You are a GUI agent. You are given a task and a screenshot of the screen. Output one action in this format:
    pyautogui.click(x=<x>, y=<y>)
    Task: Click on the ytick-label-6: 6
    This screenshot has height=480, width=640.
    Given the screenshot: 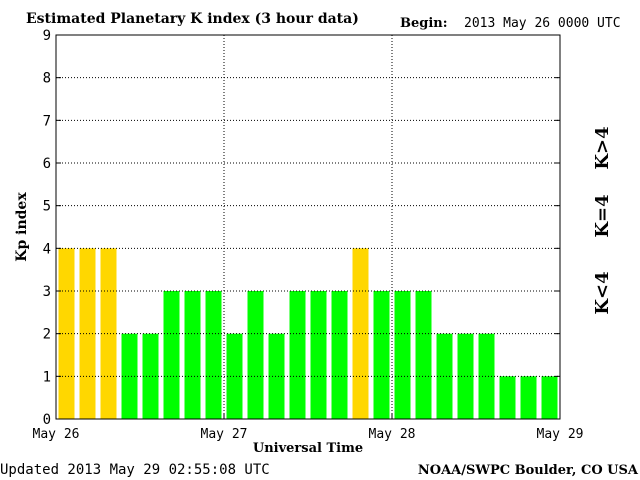 What is the action you would take?
    pyautogui.click(x=47, y=164)
    